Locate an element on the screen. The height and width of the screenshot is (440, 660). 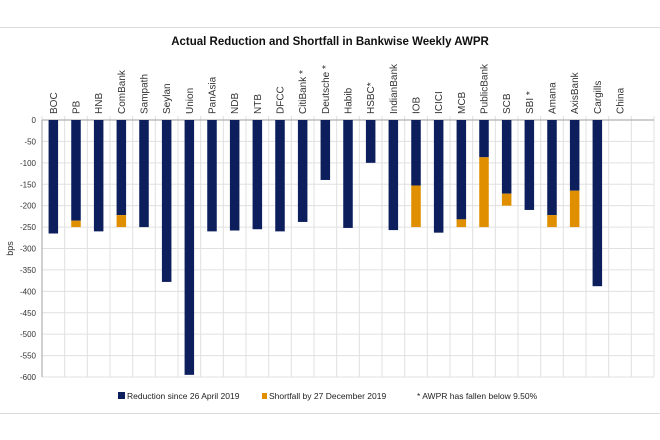
x-tick-label: IOB is located at coordinates (417, 105).